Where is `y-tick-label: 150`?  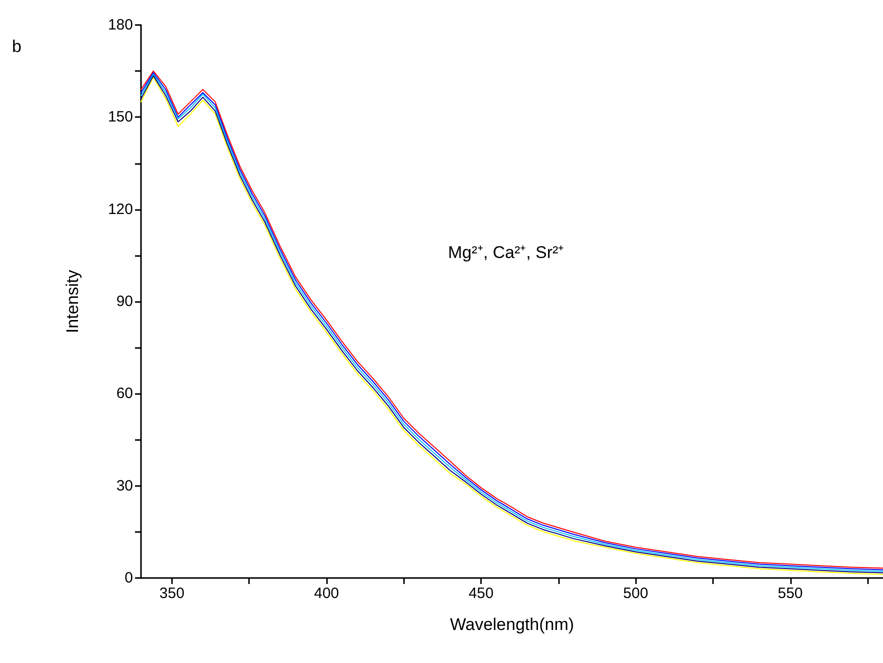 y-tick-label: 150 is located at coordinates (120, 117).